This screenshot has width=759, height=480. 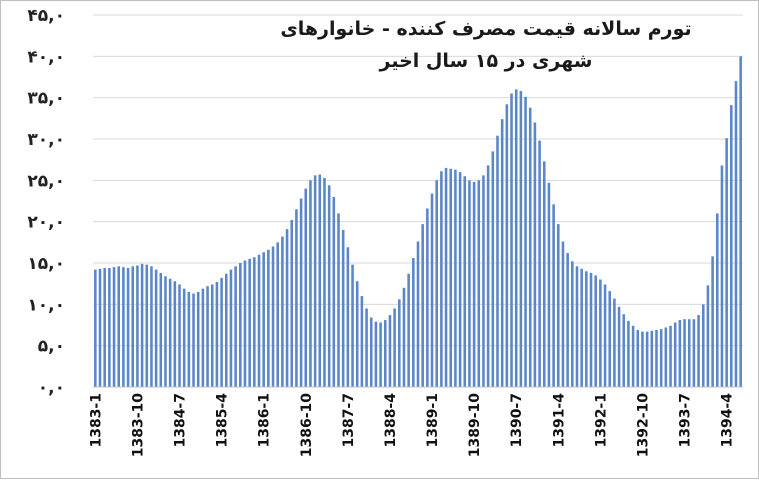 I want to click on y-tick-label: ۳۵,۰, so click(x=46, y=99).